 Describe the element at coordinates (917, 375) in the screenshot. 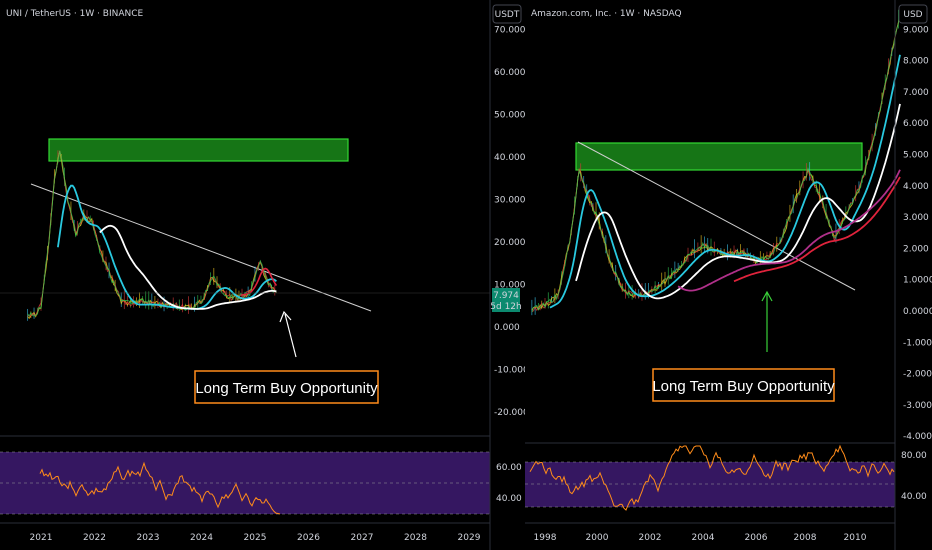

I see `amzn-y-tick-label: -2.000` at that location.